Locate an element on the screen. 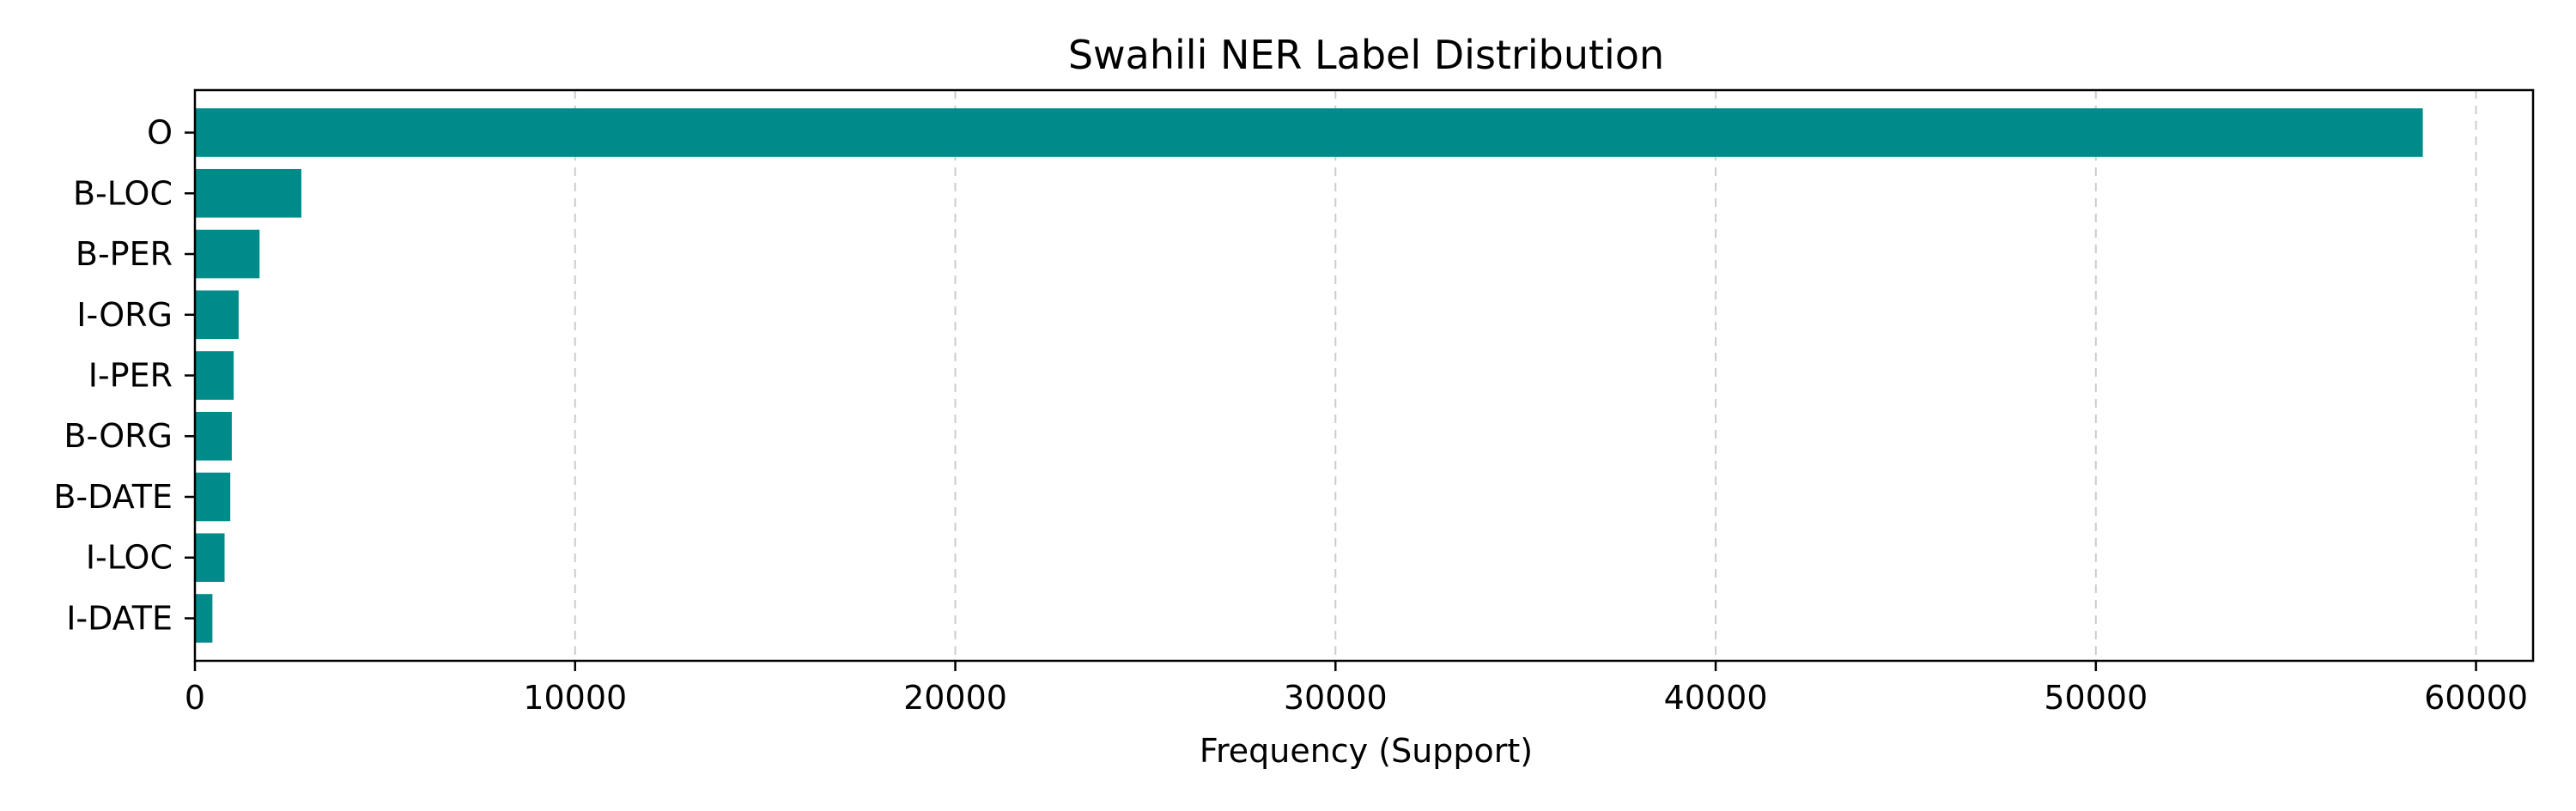 The width and height of the screenshot is (2576, 811). bar-b-per is located at coordinates (228, 254).